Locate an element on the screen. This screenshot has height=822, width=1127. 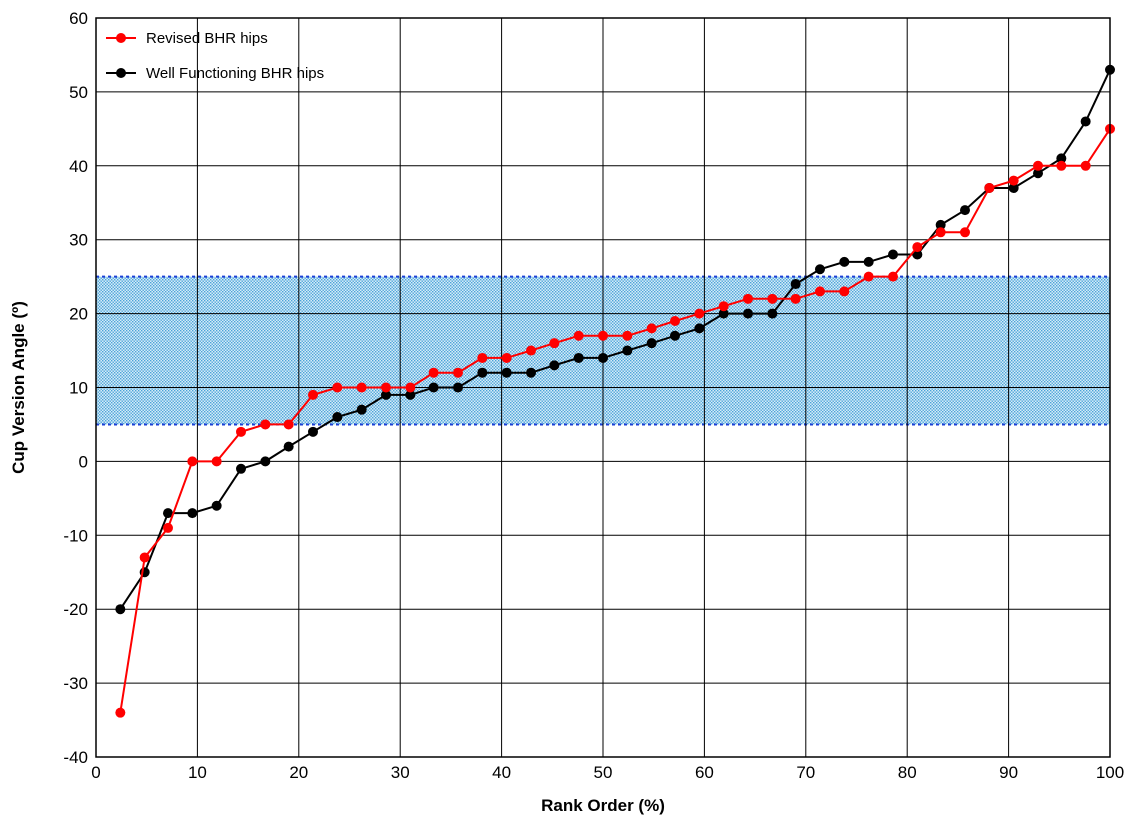
legend-label-revised: Revised BHR hips is located at coordinates (207, 38).